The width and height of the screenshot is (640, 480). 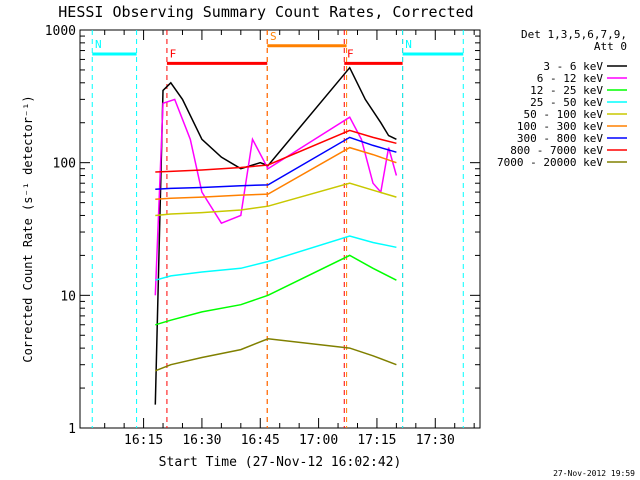 I want to click on y-axis-label: Corrected Count Rate (s⁻¹ detector⁻¹), so click(x=28, y=228).